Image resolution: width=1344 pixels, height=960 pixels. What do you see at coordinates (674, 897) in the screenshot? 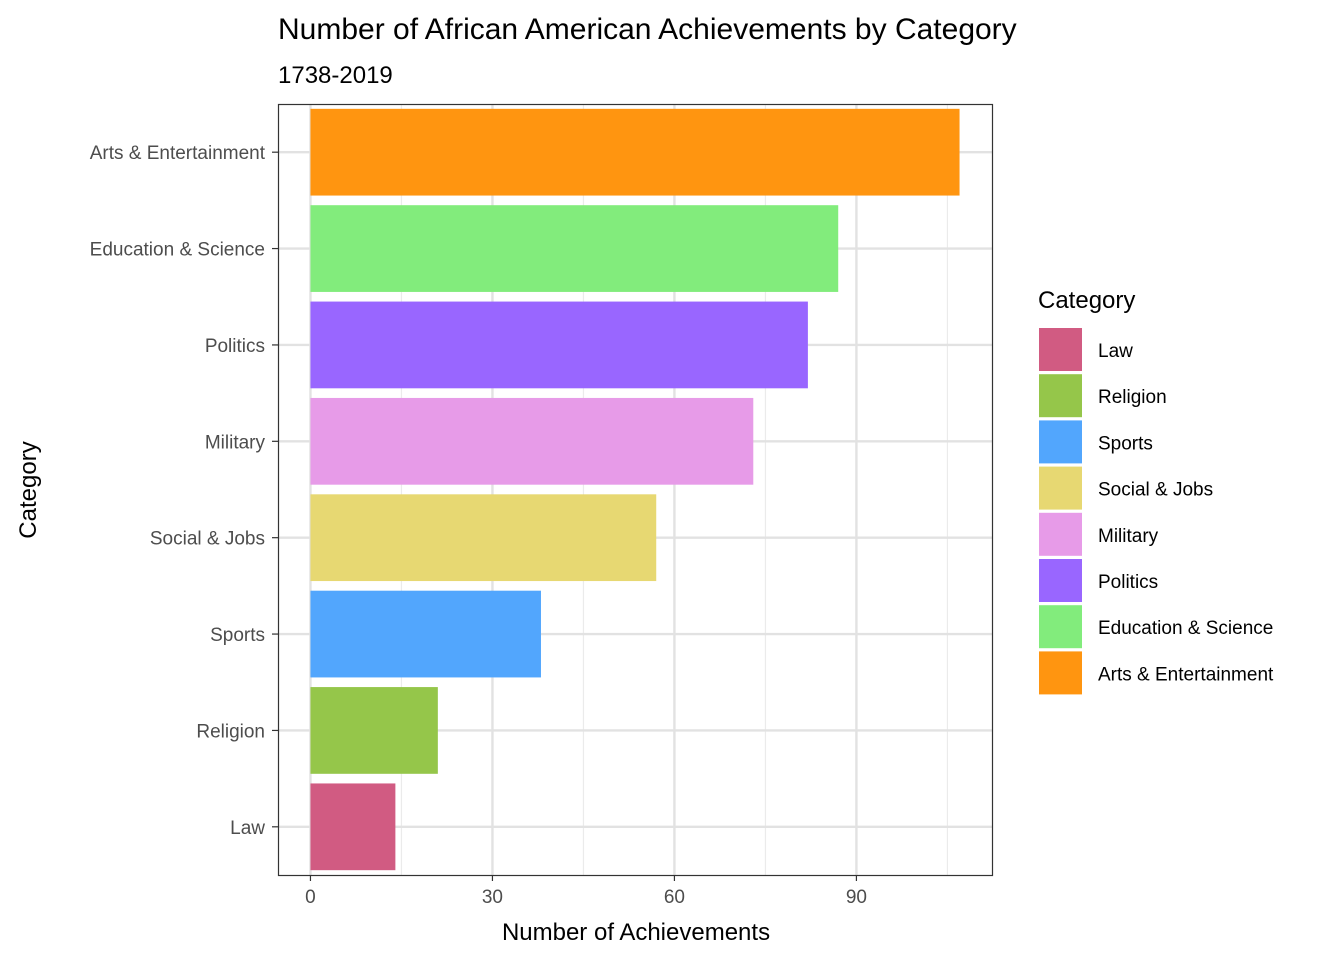
I see `x-tick-label: 60` at bounding box center [674, 897].